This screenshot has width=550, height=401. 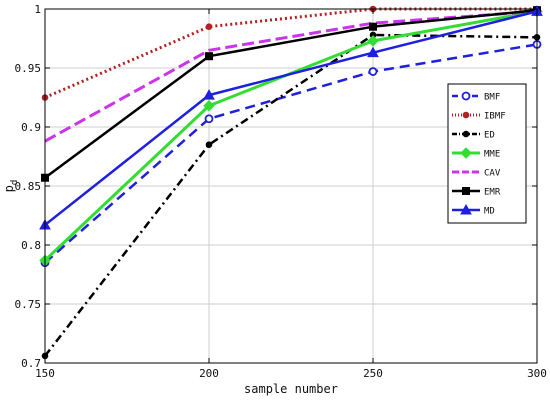 I want to click on data-point-ed, so click(x=209, y=144).